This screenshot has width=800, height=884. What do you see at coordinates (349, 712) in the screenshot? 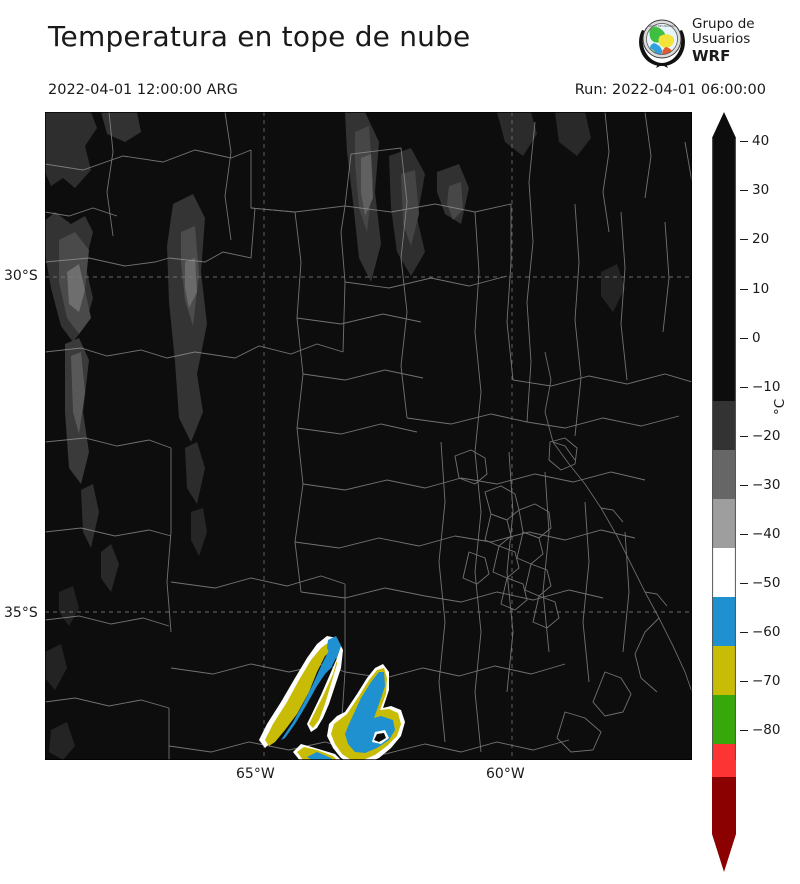
I see `cloud-plume-east` at bounding box center [349, 712].